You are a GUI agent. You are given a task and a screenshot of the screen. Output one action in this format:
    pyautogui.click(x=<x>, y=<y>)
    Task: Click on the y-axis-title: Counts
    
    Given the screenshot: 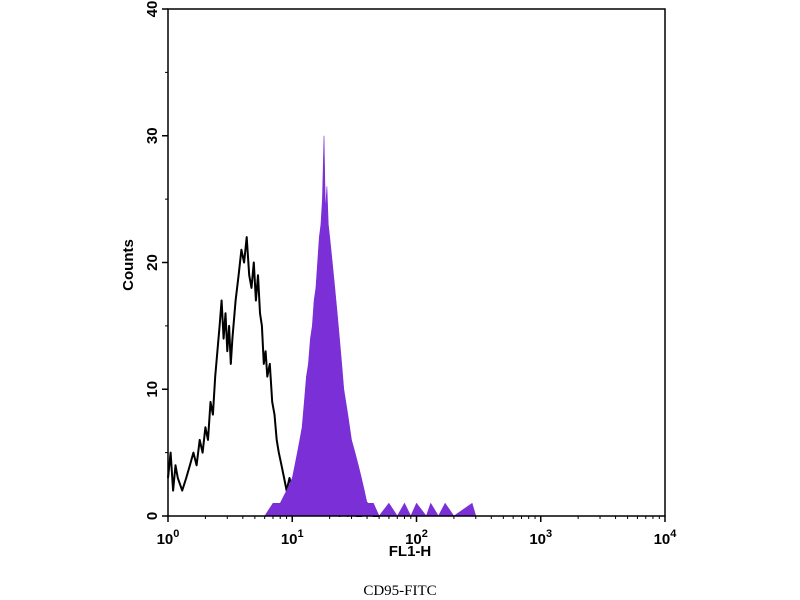 What is the action you would take?
    pyautogui.click(x=128, y=265)
    